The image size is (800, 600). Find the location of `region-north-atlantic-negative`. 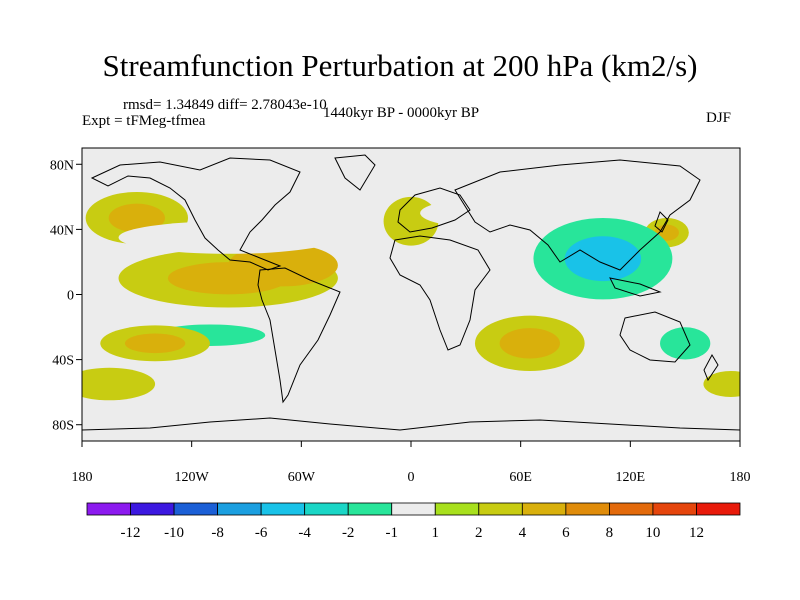

region-north-atlantic-negative is located at coordinates (228, 237).